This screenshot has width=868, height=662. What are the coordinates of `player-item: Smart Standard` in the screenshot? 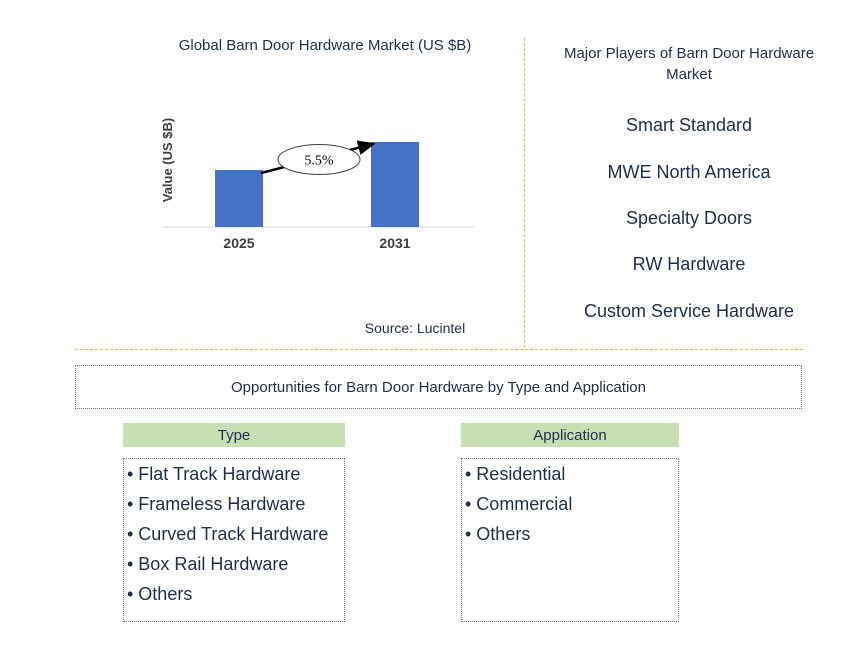 It's located at (689, 125).